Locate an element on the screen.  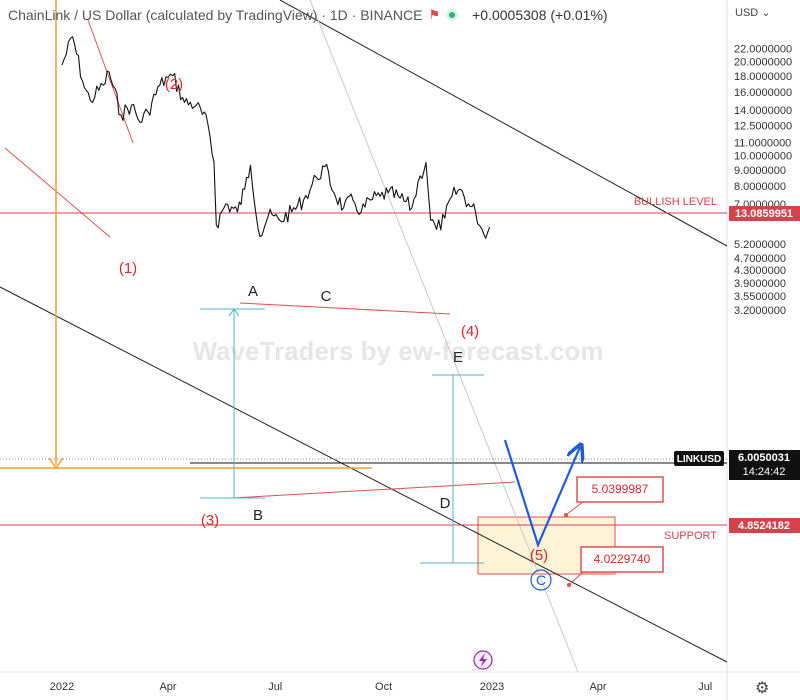
y-tick-label: 3.5500000 is located at coordinates (760, 297).